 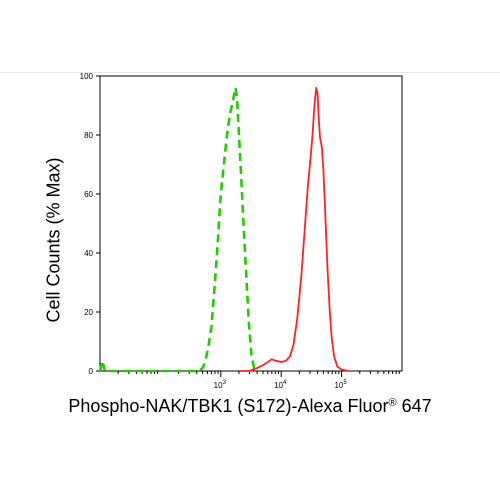 What do you see at coordinates (392, 403) in the screenshot?
I see `x-axis-label-registered: ®` at bounding box center [392, 403].